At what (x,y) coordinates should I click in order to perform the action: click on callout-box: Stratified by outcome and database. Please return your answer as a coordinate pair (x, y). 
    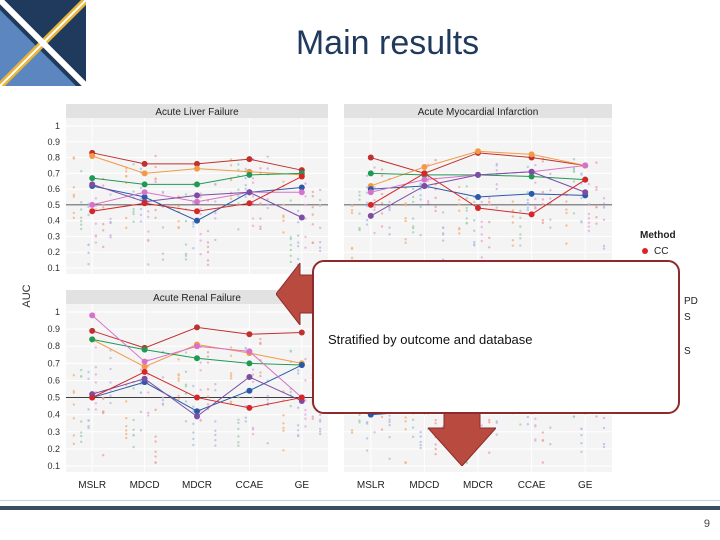
    Looking at the image, I should click on (496, 337).